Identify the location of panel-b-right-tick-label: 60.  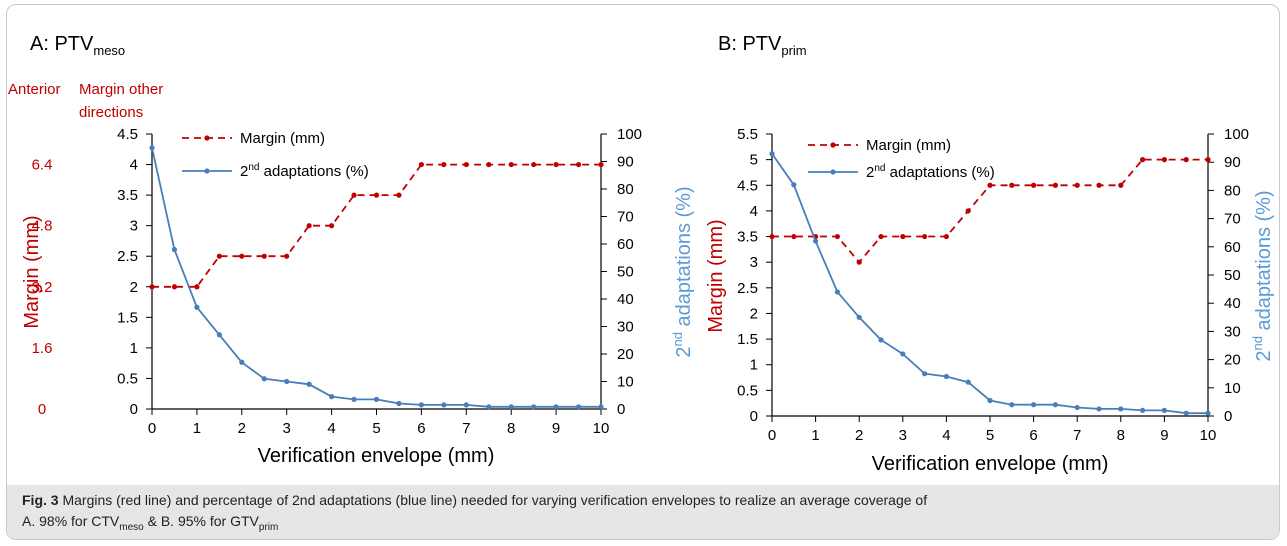
(1232, 247).